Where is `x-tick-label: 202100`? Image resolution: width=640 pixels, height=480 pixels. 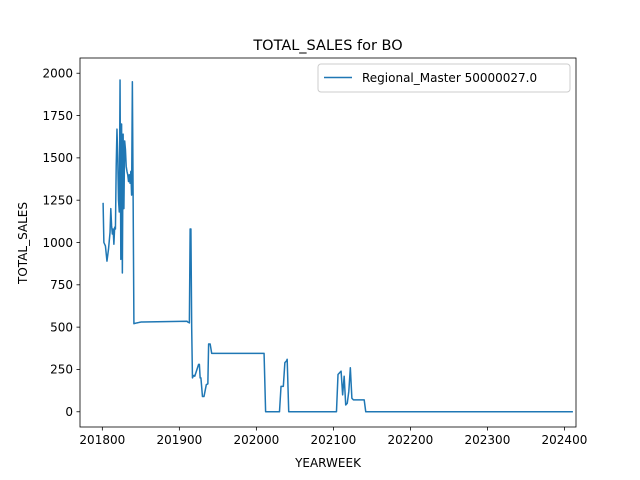 x-tick-label: 202100 is located at coordinates (333, 440).